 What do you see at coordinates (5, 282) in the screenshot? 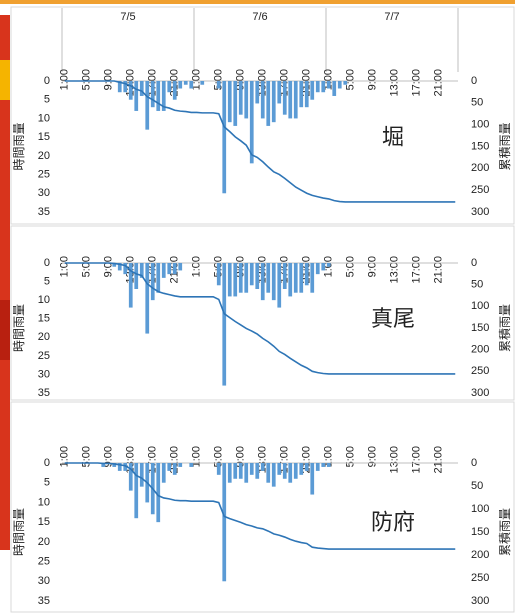
I see `side-image` at bounding box center [5, 282].